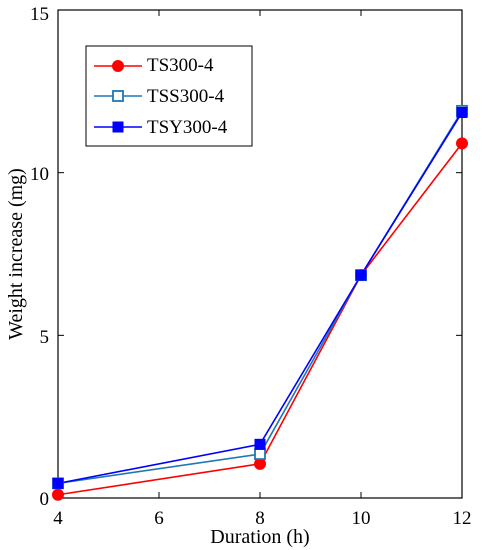  Describe the element at coordinates (187, 127) in the screenshot. I see `legend-label-tsy300-4: TSY300-4` at that location.